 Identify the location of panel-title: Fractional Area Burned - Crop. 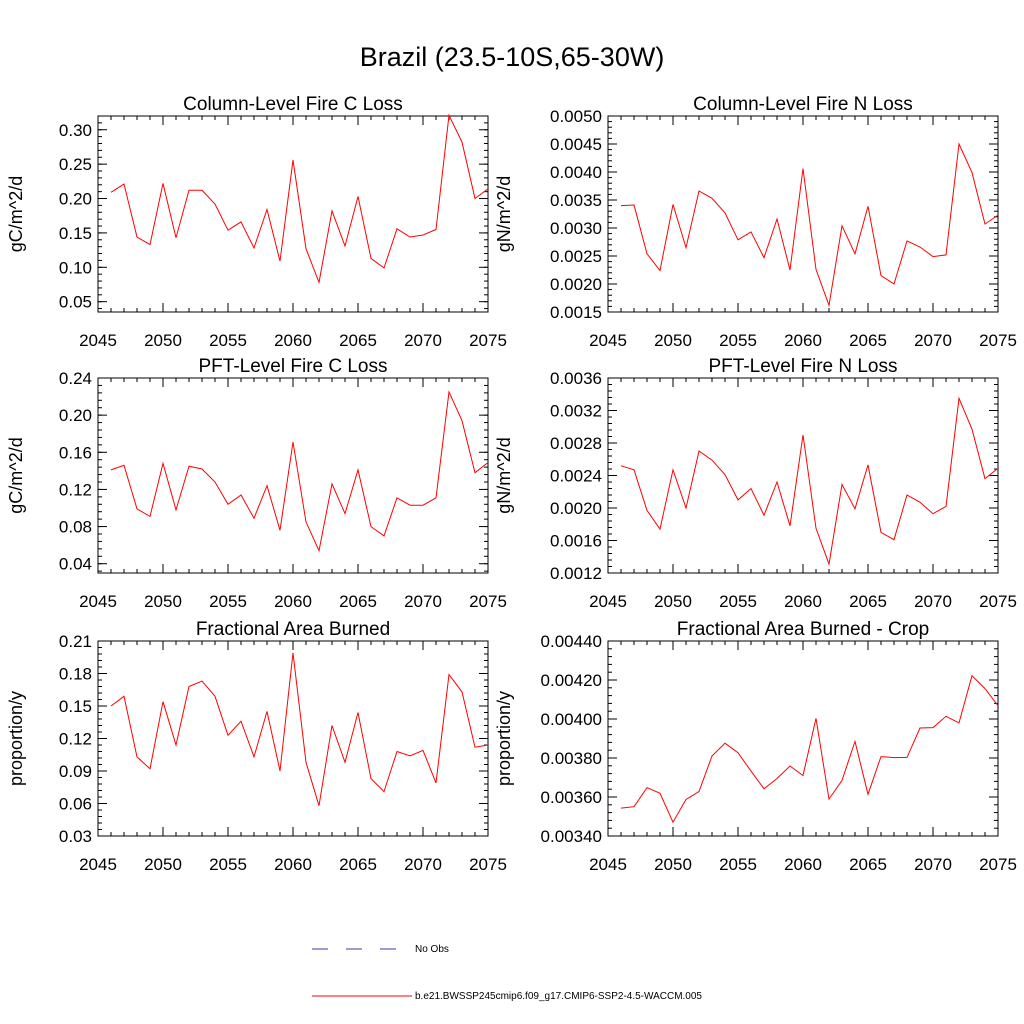
(803, 629).